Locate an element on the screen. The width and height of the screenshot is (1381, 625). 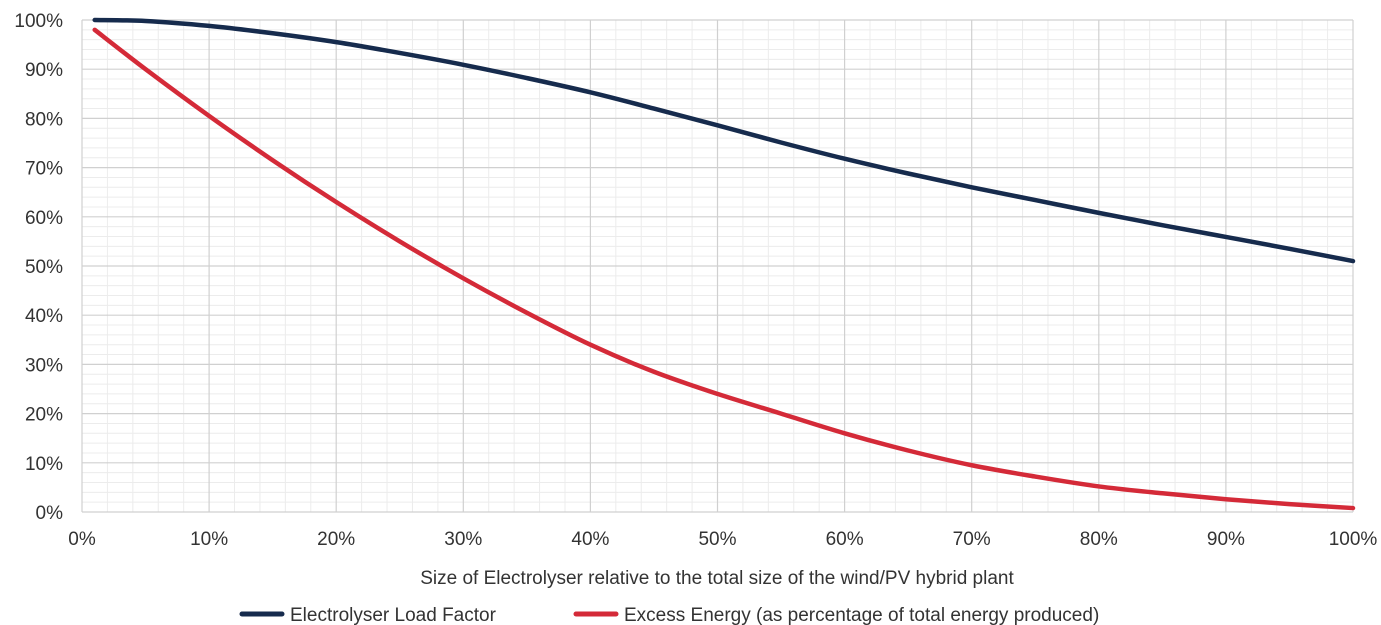
y-tick-label: 0% is located at coordinates (50, 513).